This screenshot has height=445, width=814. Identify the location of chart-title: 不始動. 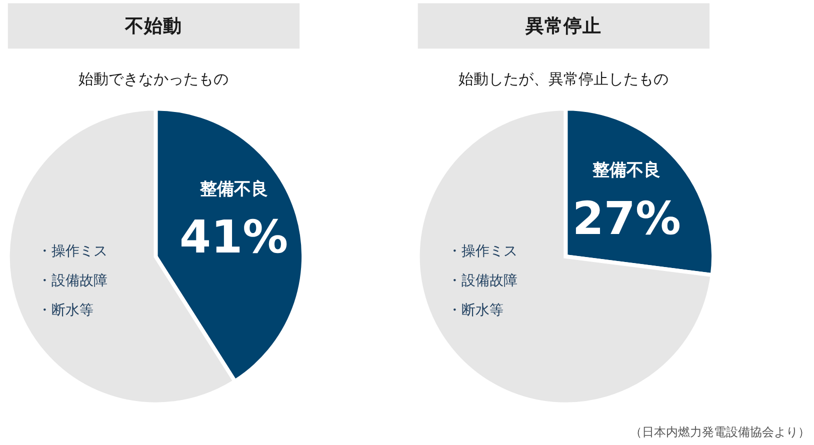
(153, 26).